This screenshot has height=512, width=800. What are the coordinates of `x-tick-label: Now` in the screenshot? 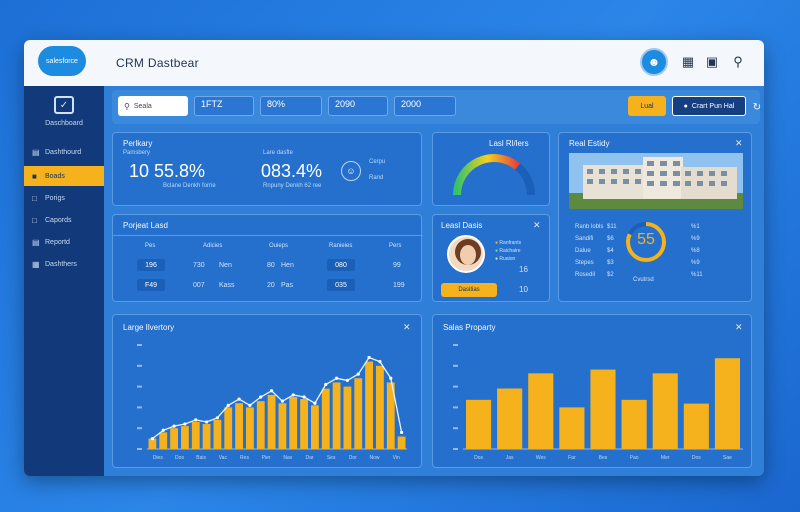 It's located at (374, 458).